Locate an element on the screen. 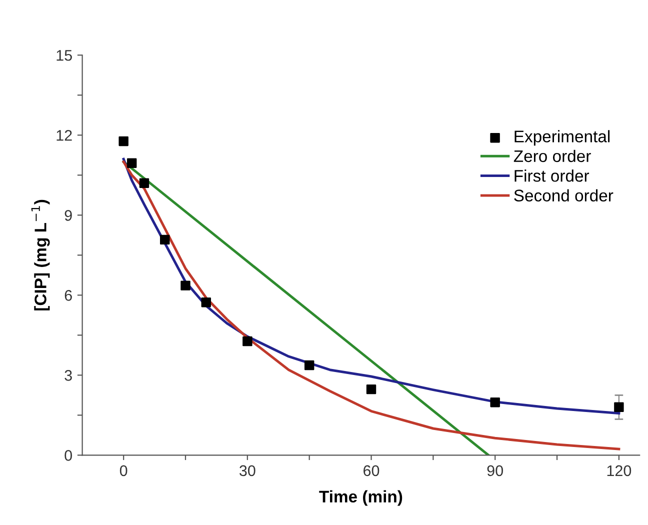 The image size is (648, 525). y-tick-label: 6 is located at coordinates (68, 295).